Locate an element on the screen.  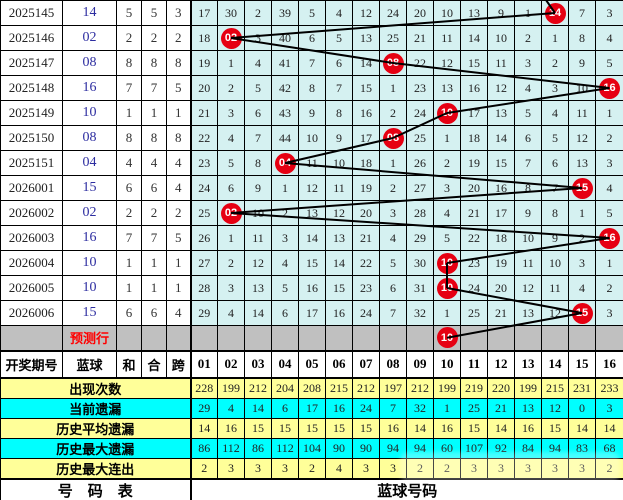
grid-cell: 19 is located at coordinates (366, 188).